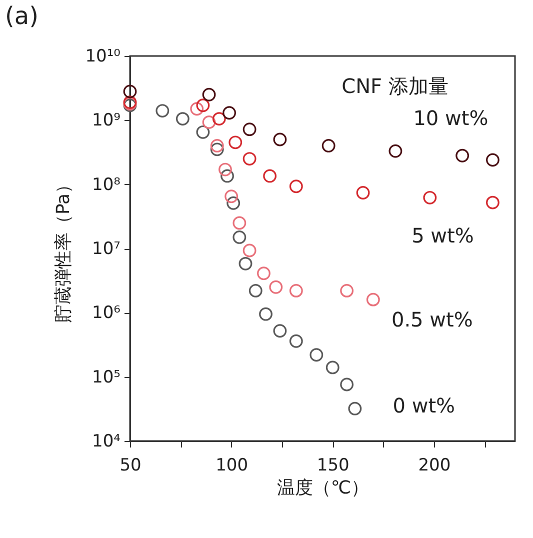  What do you see at coordinates (106, 313) in the screenshot?
I see `y-tick-label: 10⁶` at bounding box center [106, 313].